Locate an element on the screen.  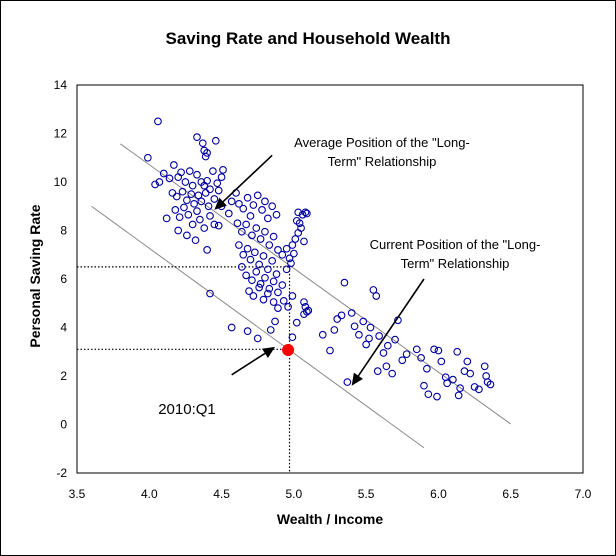
y-axis-ticks: 14 12 10 8 6 4 2 0 -2 is located at coordinates (61, 279).